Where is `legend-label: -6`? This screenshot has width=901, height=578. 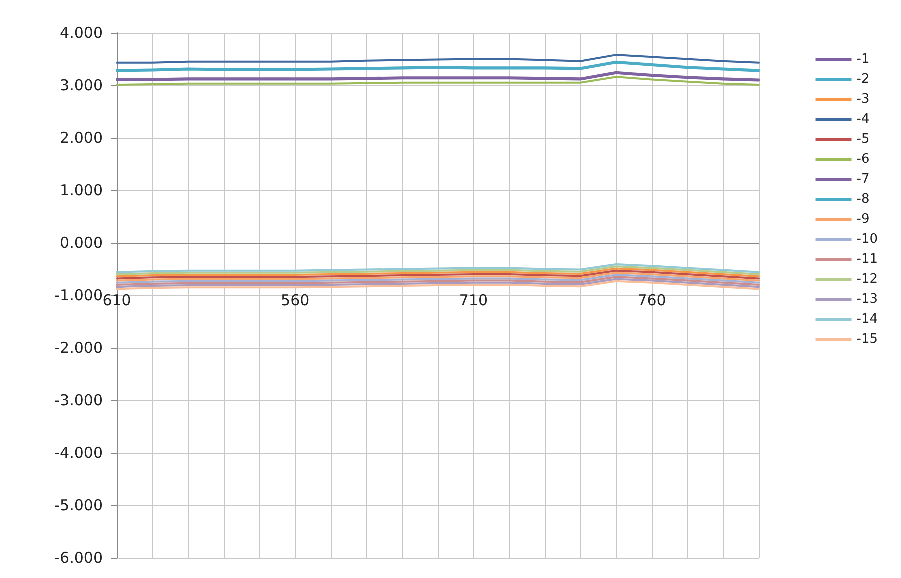
legend-label: -6 is located at coordinates (863, 159).